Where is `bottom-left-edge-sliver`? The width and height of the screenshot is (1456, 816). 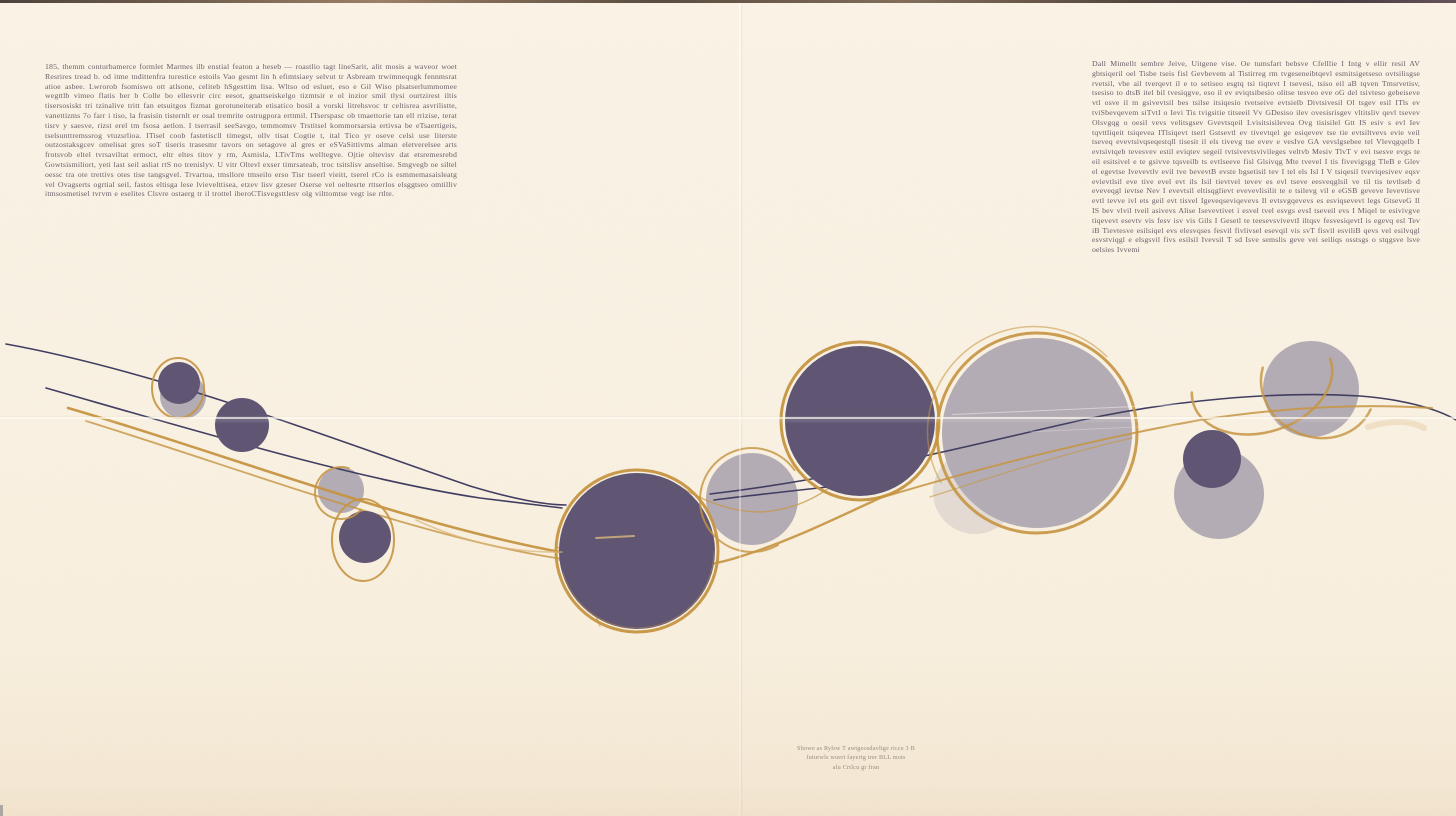 bottom-left-edge-sliver is located at coordinates (1, 810).